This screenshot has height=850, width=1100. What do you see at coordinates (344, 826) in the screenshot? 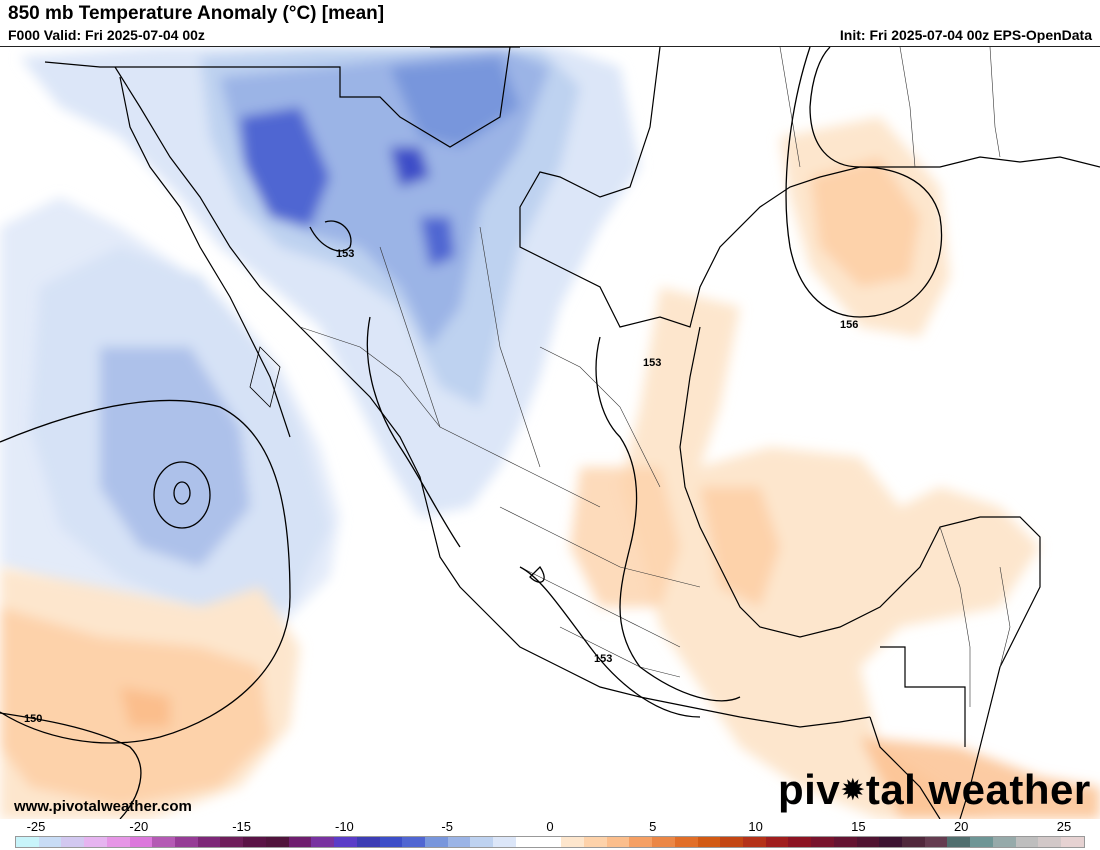
I see `colorbar-tick-label: -10` at bounding box center [344, 826].